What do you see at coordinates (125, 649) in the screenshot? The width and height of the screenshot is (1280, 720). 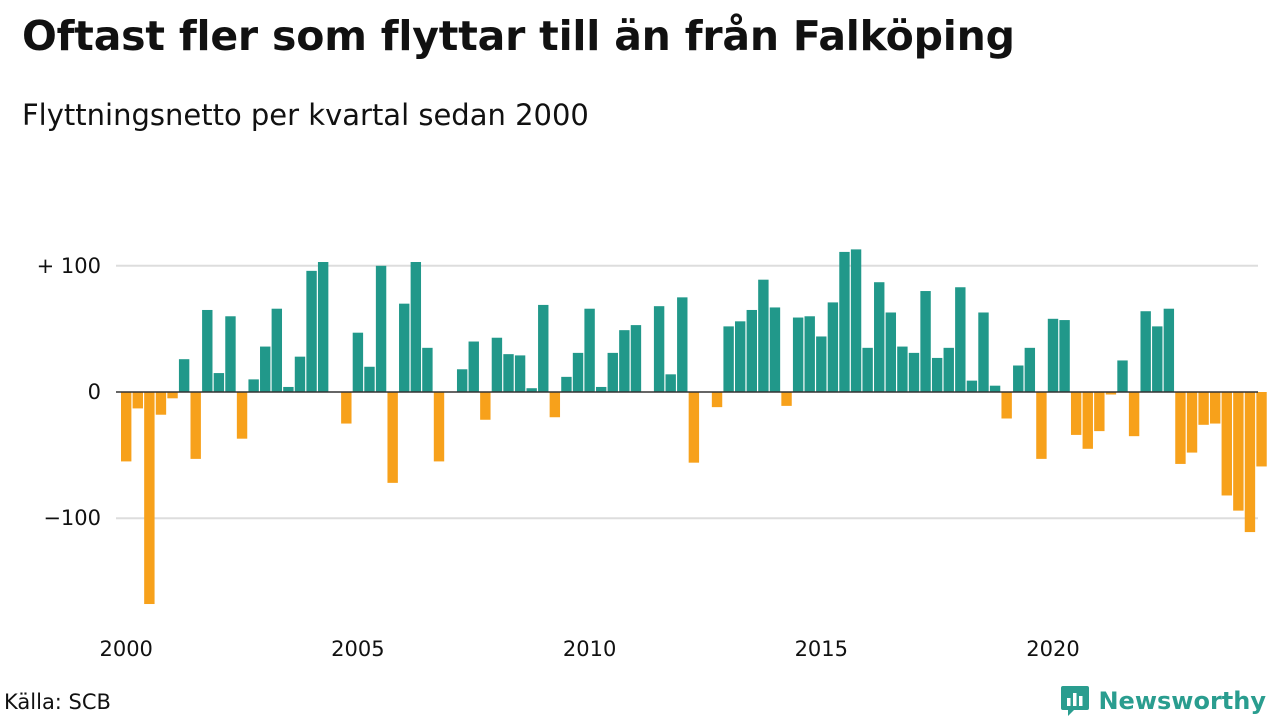 I see `x-tick-label: 2000` at bounding box center [125, 649].